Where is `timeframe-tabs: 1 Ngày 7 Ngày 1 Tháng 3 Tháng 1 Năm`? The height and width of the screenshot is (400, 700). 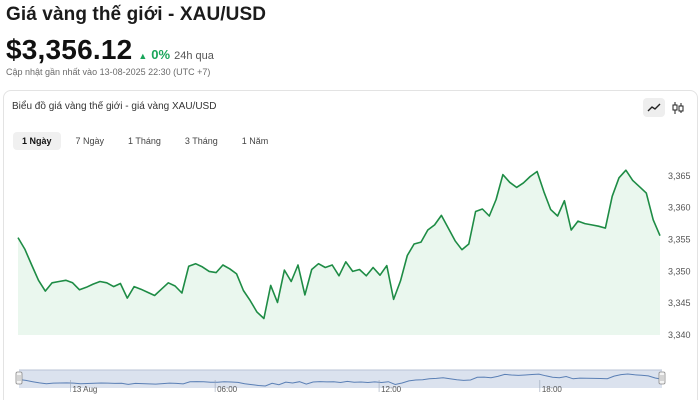
timeframe-tabs: 1 Ngày 7 Ngày 1 Tháng 3 Tháng 1 Năm is located at coordinates (145, 141).